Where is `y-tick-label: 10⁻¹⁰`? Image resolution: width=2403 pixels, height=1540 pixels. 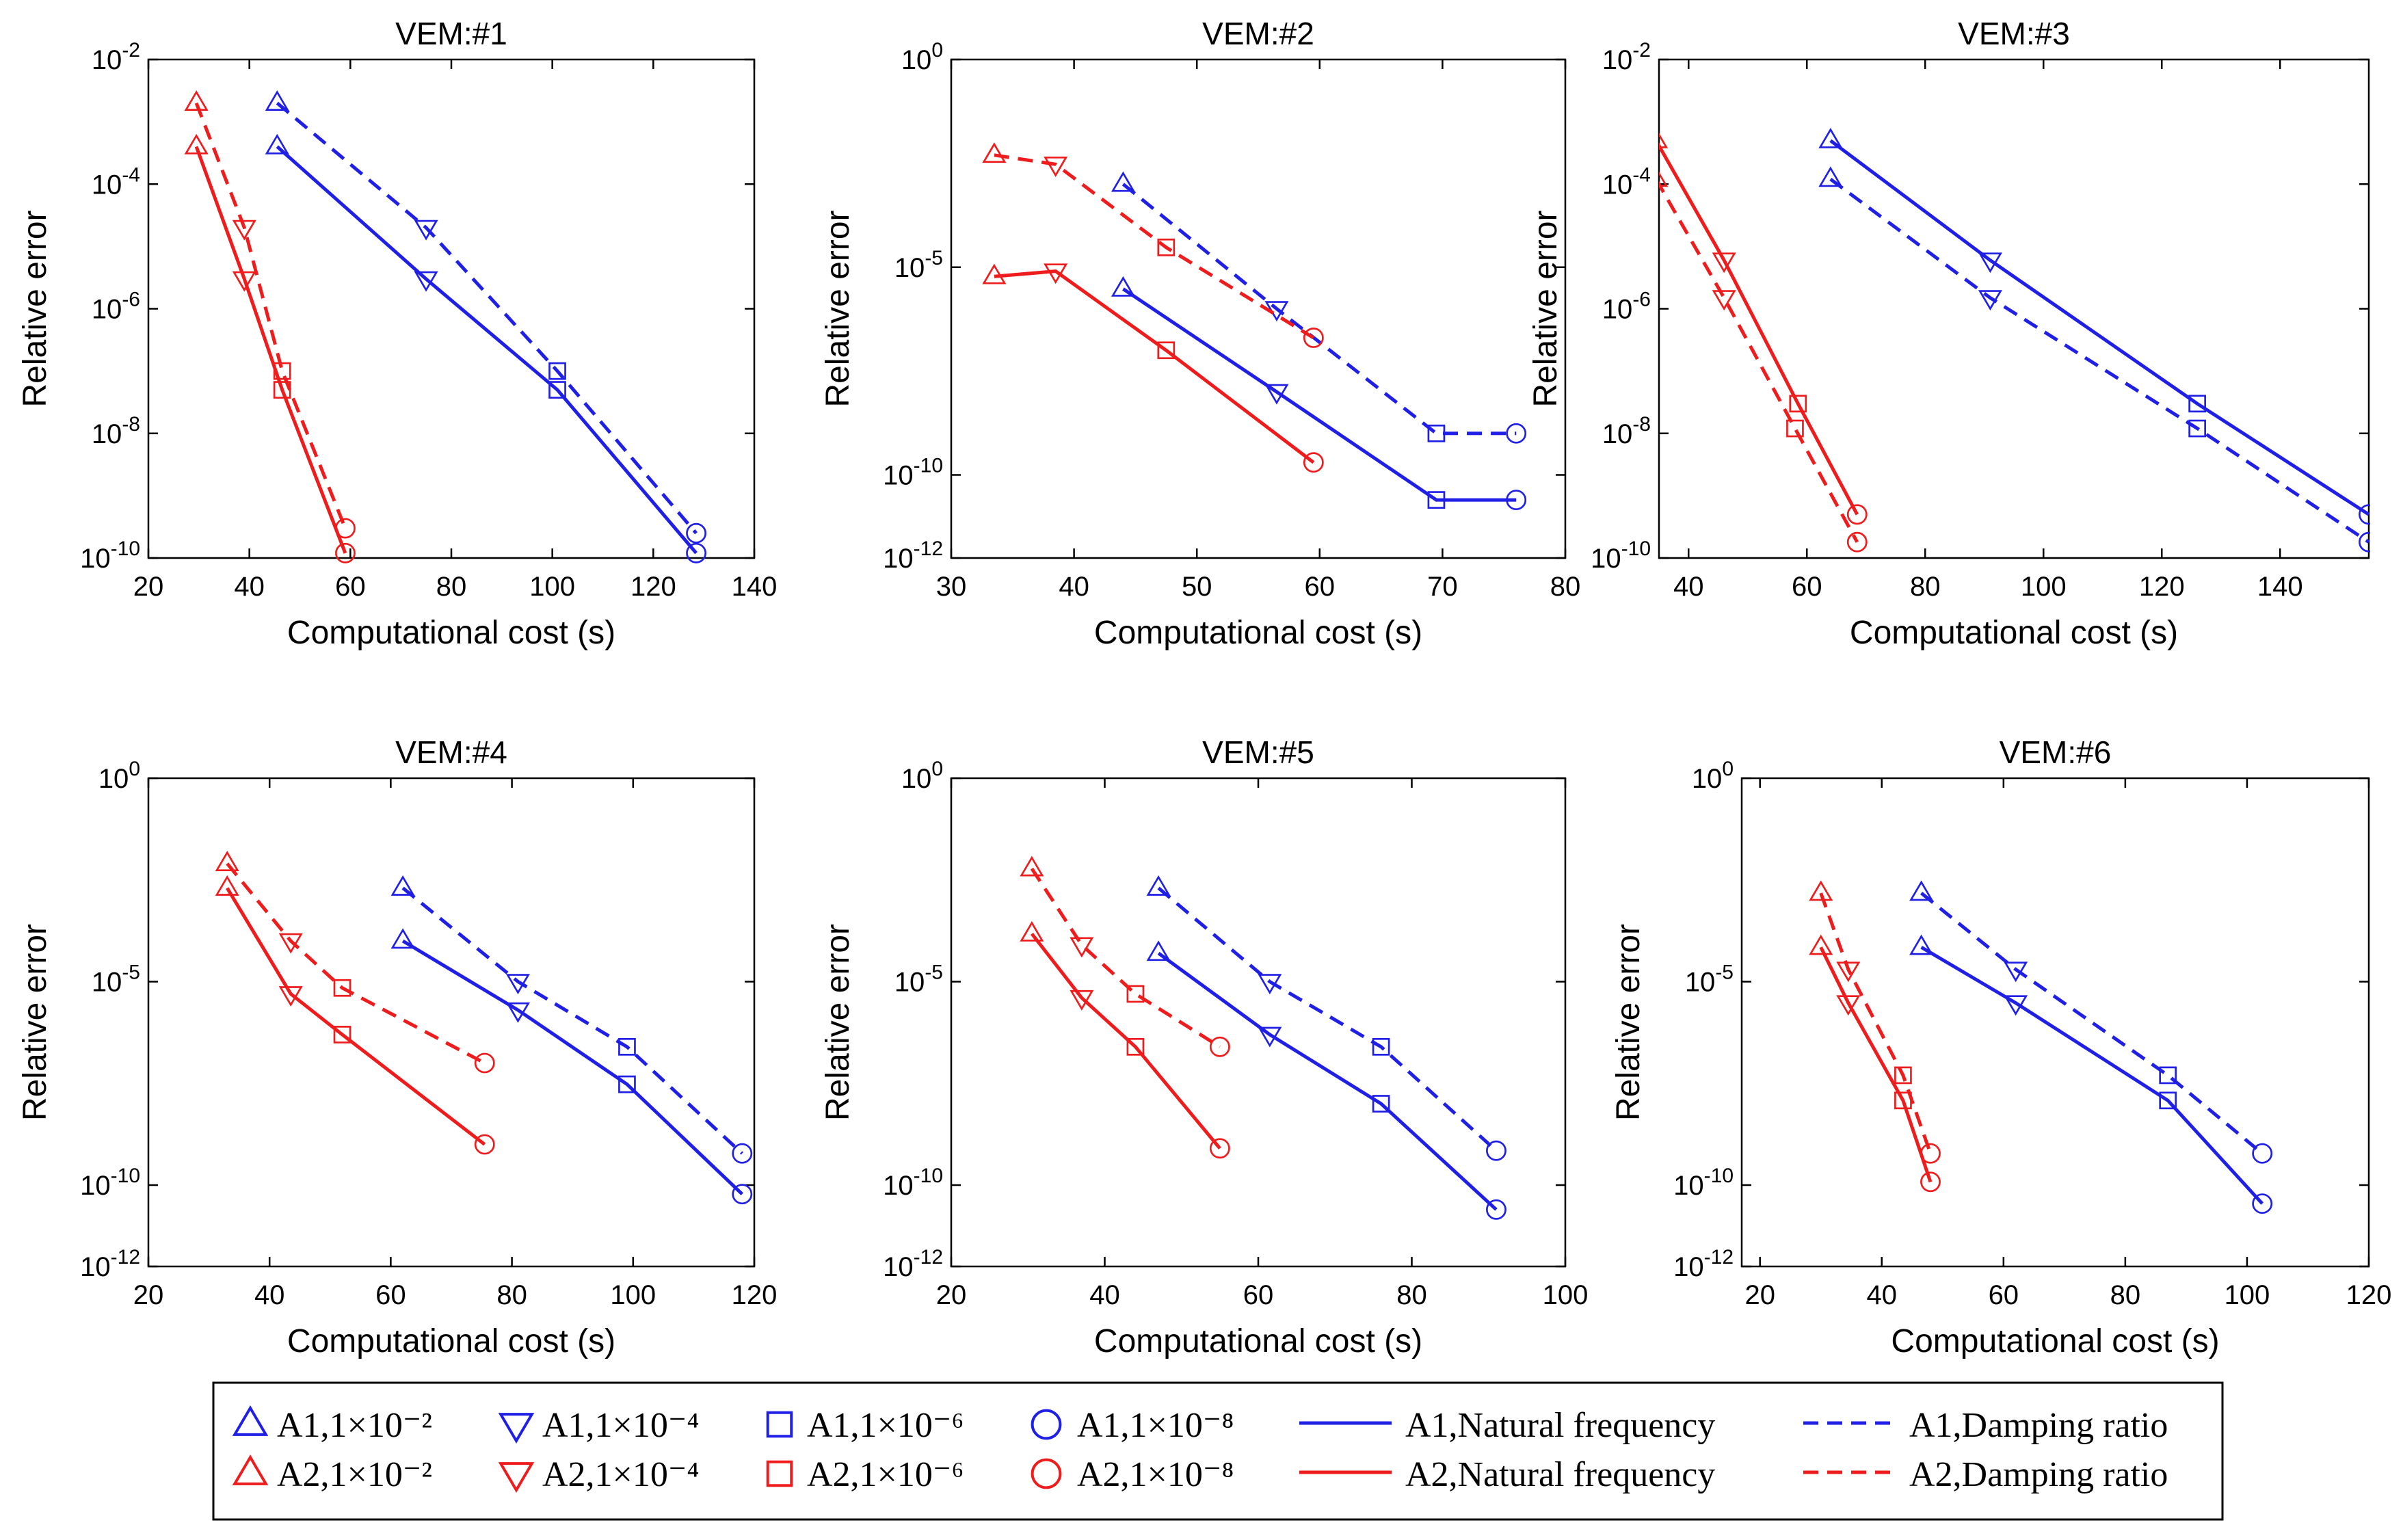 y-tick-label: 10⁻¹⁰ is located at coordinates (913, 473).